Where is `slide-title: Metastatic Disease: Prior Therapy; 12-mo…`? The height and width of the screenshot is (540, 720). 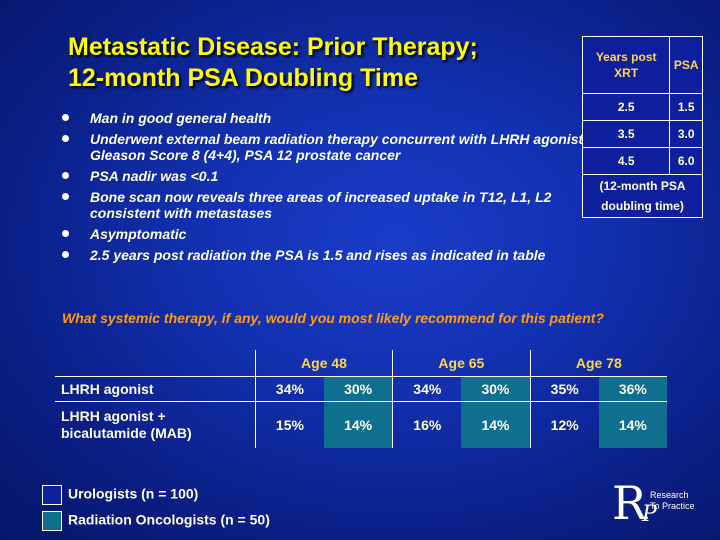
slide-title: Metastatic Disease: Prior Therapy; 12-mo… is located at coordinates (318, 63).